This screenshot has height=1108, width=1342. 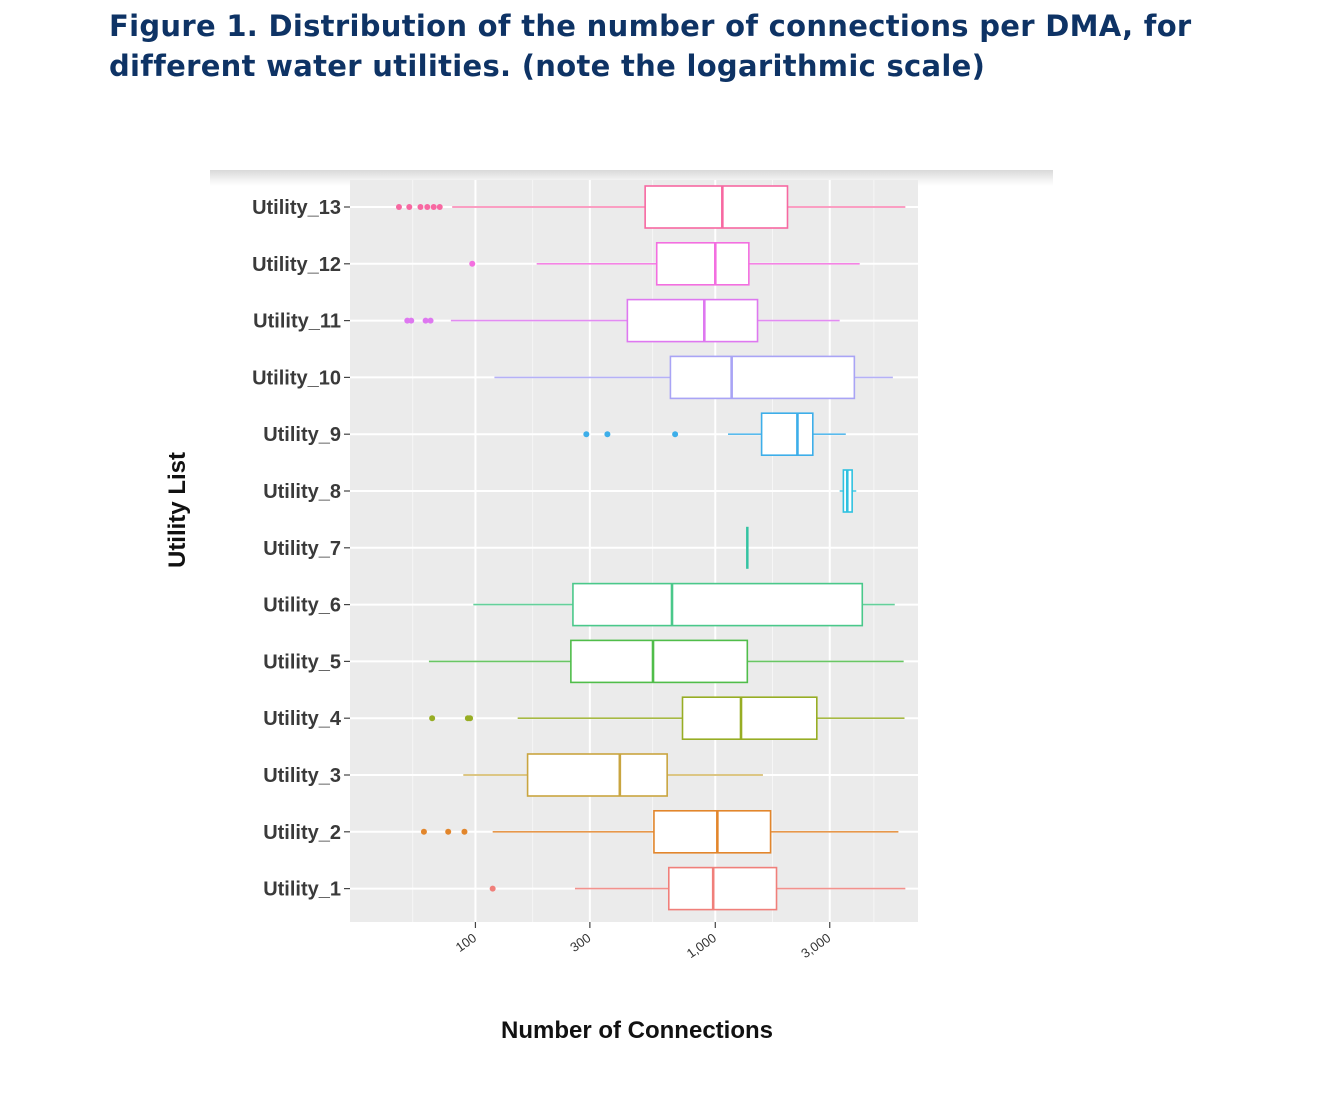 I want to click on y-tick-label: Utility_7, so click(x=302, y=549).